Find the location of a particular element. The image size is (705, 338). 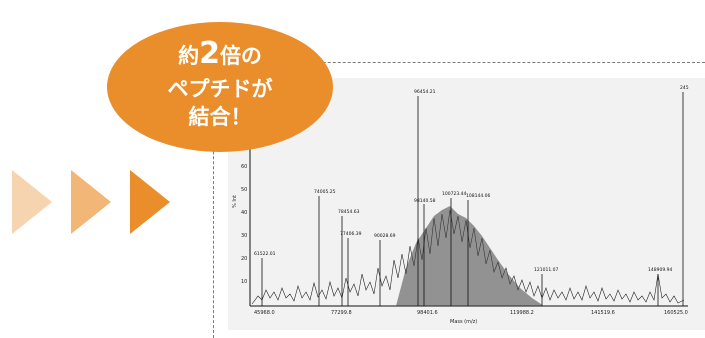

peak-label: 96454.21 is located at coordinates (425, 92).